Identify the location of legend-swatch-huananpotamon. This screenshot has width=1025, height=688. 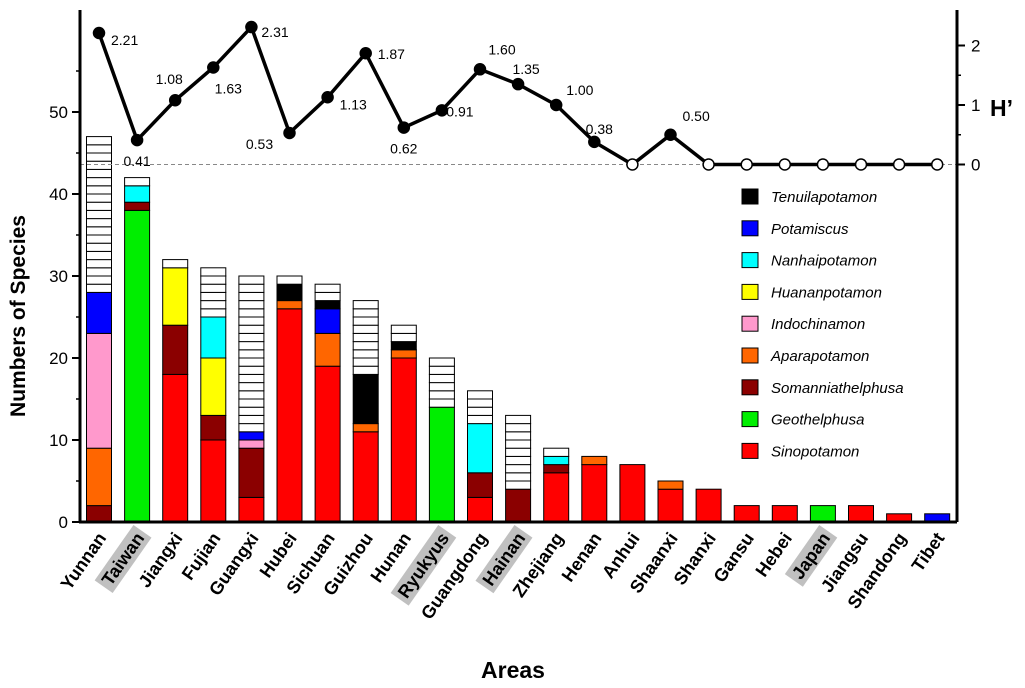
(750, 291).